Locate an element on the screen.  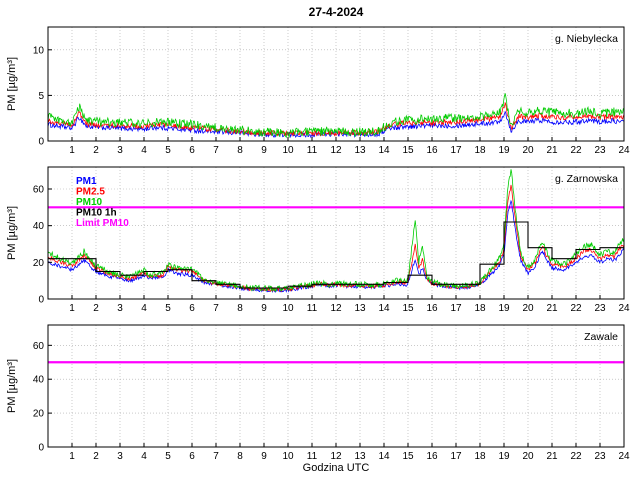
legend-item-pm2-5: PM2.5 is located at coordinates (90, 192).